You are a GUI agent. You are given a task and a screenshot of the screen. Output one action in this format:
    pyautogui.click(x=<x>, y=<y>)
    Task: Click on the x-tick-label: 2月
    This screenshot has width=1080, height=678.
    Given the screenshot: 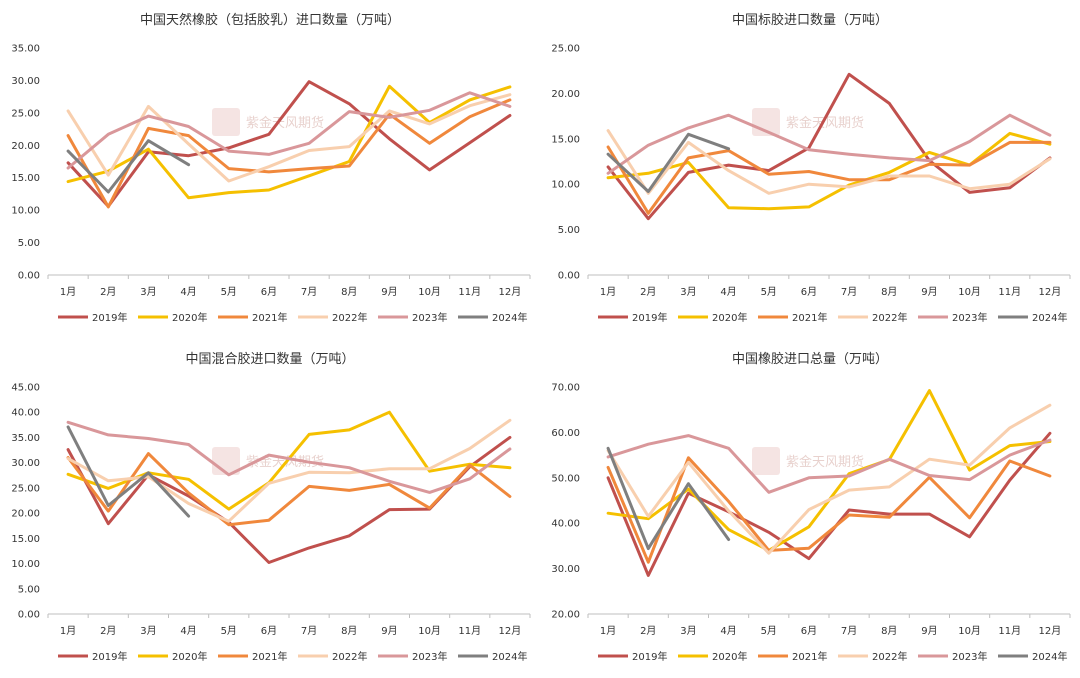 What is the action you would take?
    pyautogui.click(x=648, y=292)
    